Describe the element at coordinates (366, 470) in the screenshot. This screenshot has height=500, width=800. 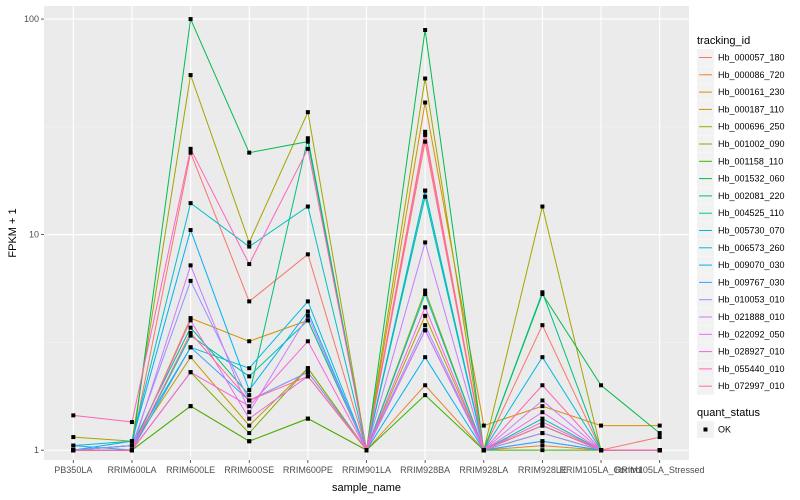
I see `x-tick-label: RRIM901LA` at that location.